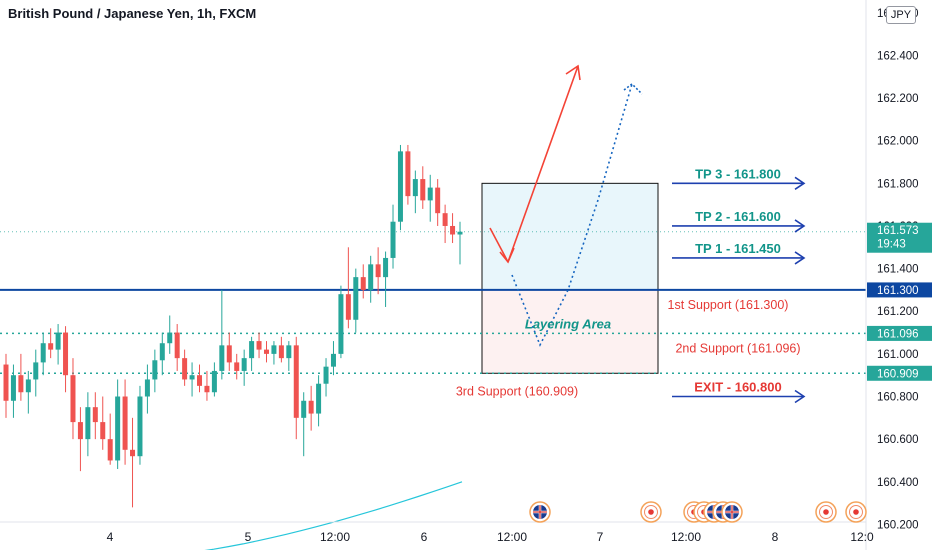 This screenshot has width=932, height=550. I want to click on currency-badge: JPY, so click(901, 15).